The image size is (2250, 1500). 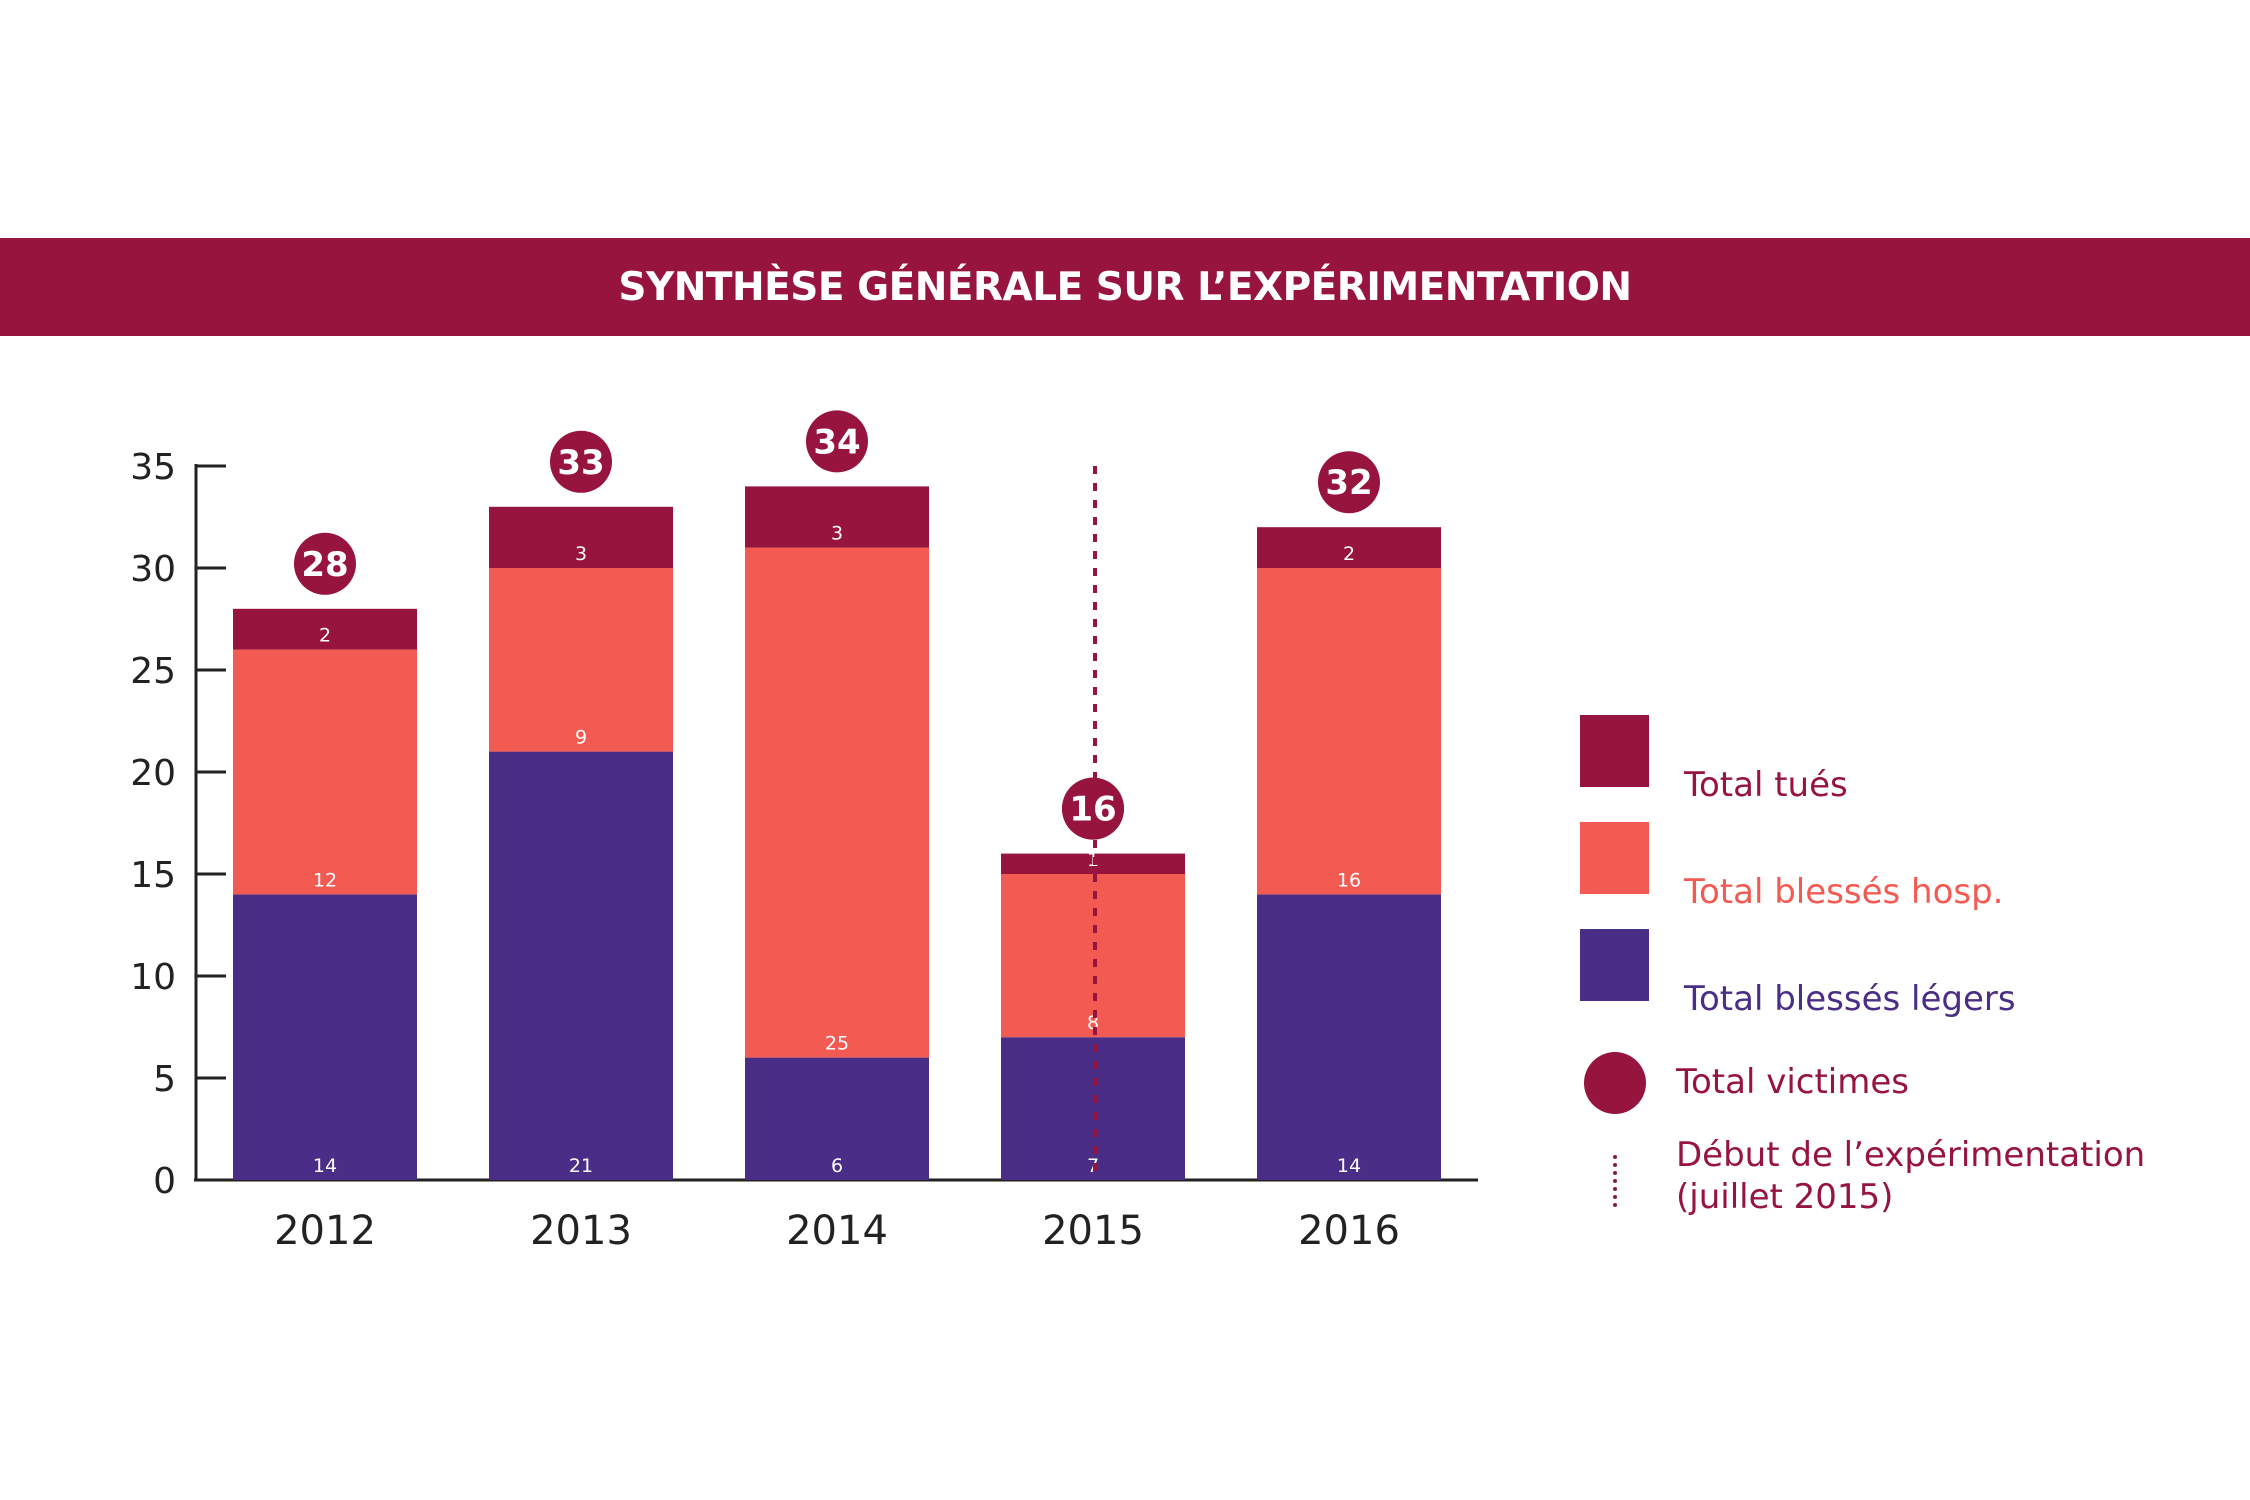 I want to click on legend-dashed-line-icon, so click(x=1615, y=1181).